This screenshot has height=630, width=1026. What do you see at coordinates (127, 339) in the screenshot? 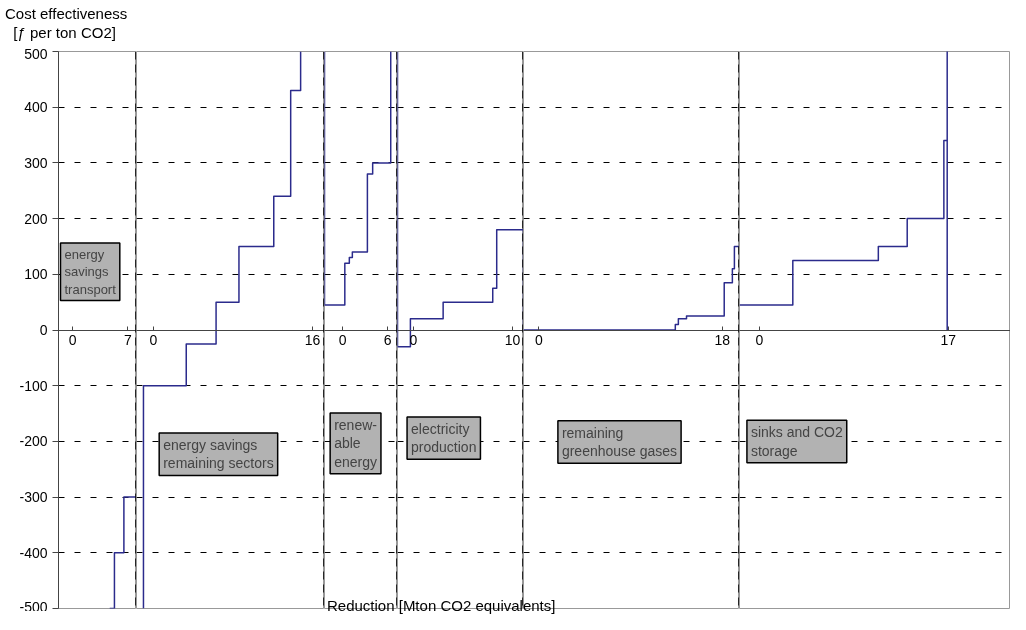
I see `x-tick-label: 7` at bounding box center [127, 339].